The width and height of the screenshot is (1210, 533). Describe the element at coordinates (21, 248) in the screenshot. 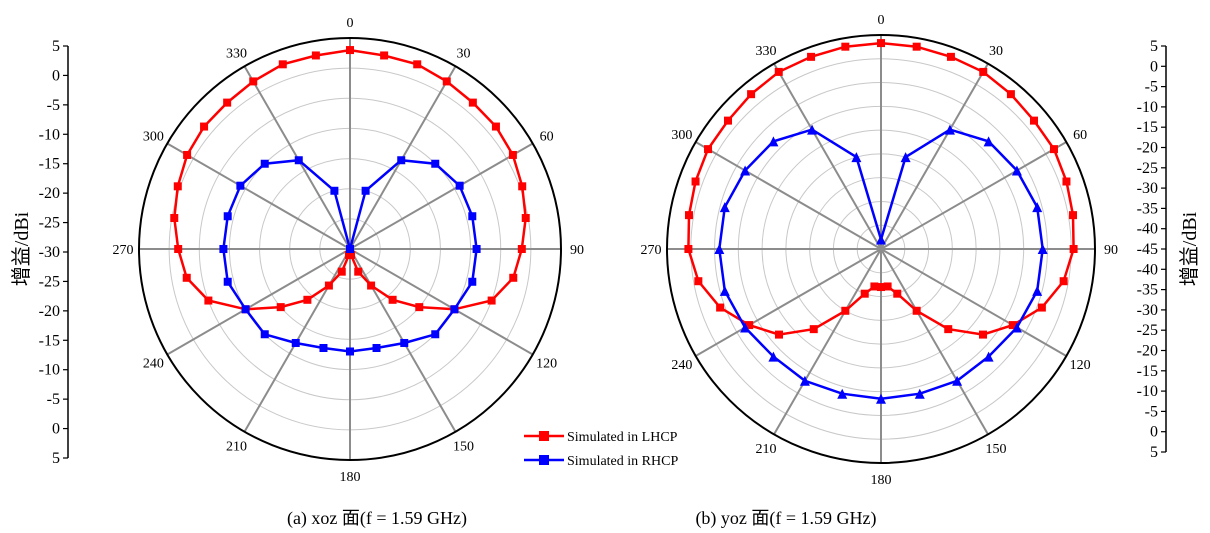

I see `y-axis-label-left: 增益/dBi` at that location.